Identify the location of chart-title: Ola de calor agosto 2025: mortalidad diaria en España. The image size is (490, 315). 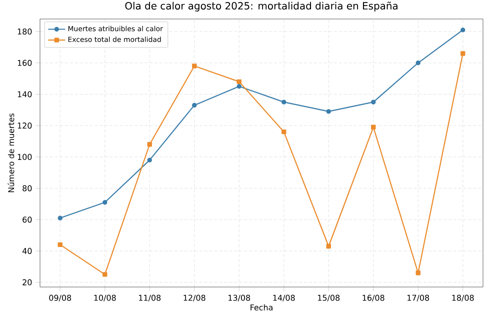
(261, 7).